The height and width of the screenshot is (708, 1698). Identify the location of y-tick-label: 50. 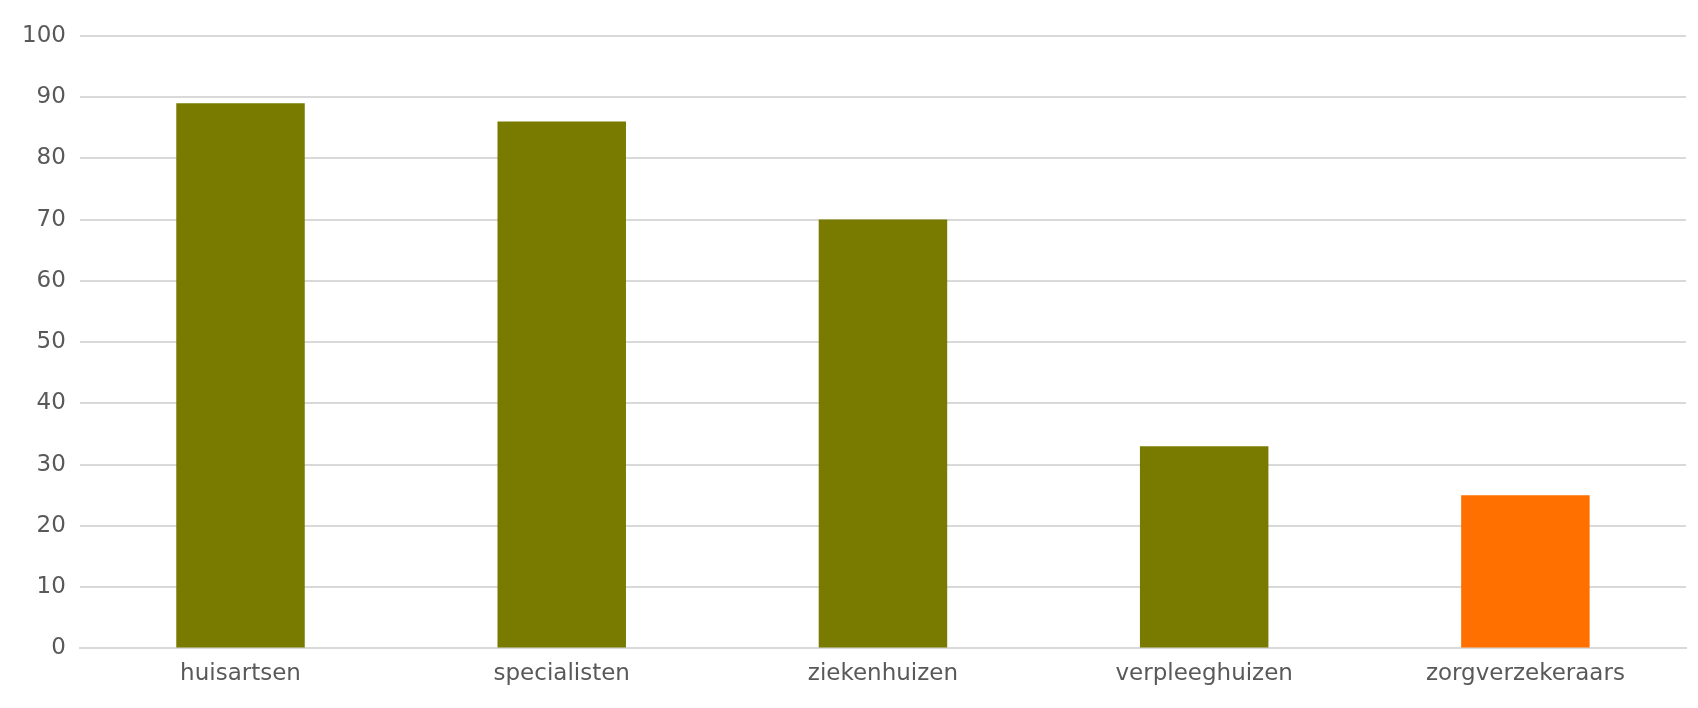
(51, 340).